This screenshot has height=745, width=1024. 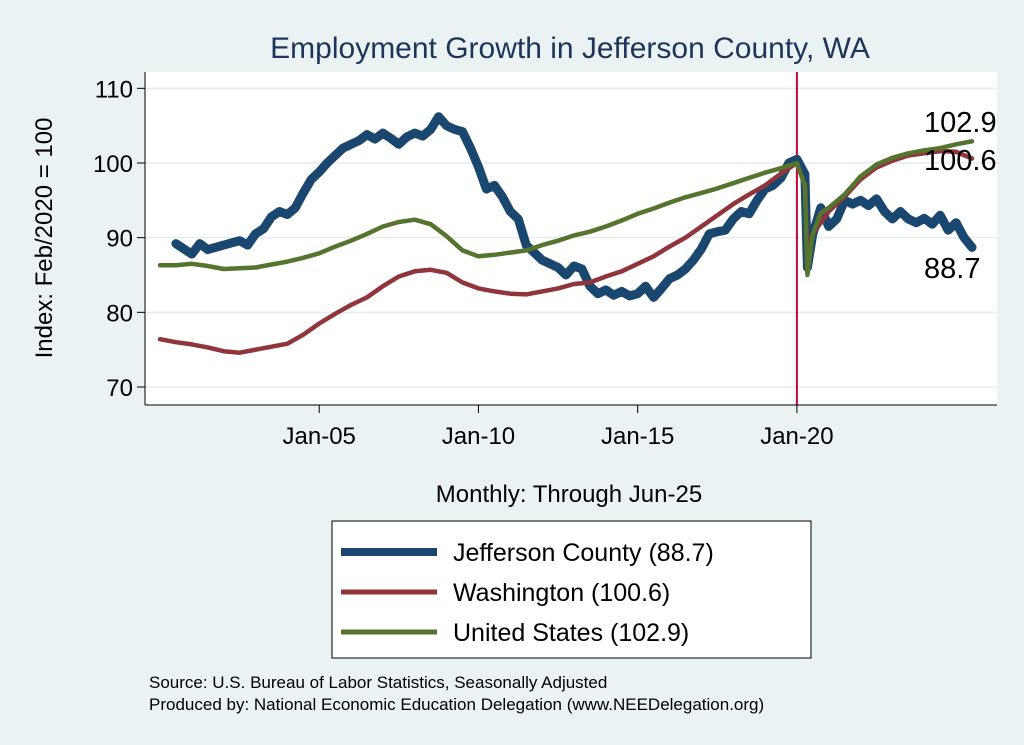 What do you see at coordinates (583, 553) in the screenshot?
I see `legend-label: Jefferson County (88.7)` at bounding box center [583, 553].